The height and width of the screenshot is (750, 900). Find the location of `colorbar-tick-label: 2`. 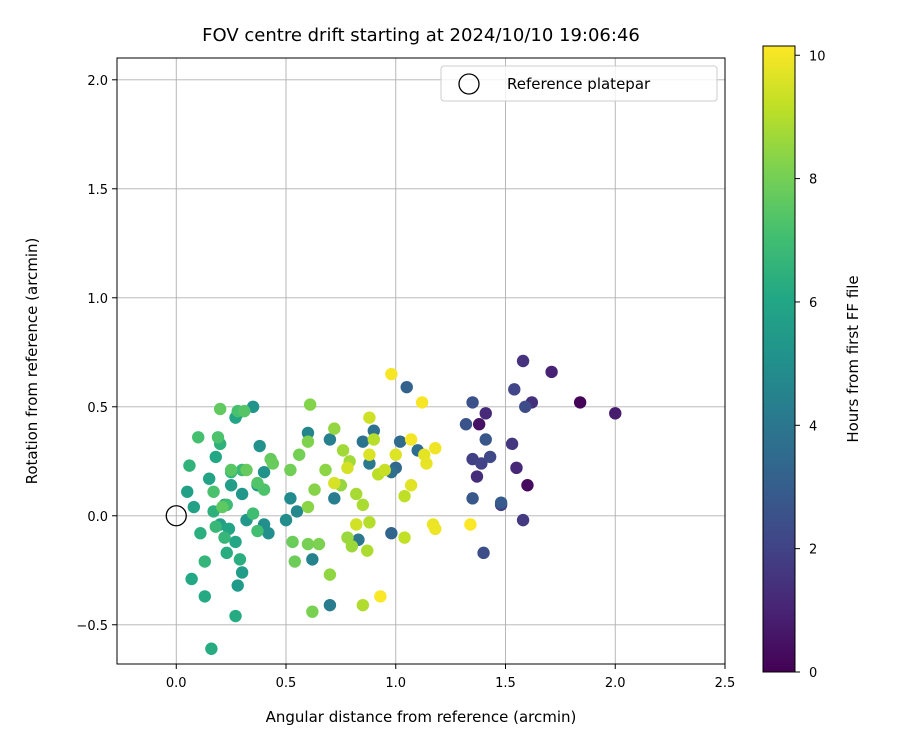

colorbar-tick-label: 2 is located at coordinates (813, 550).